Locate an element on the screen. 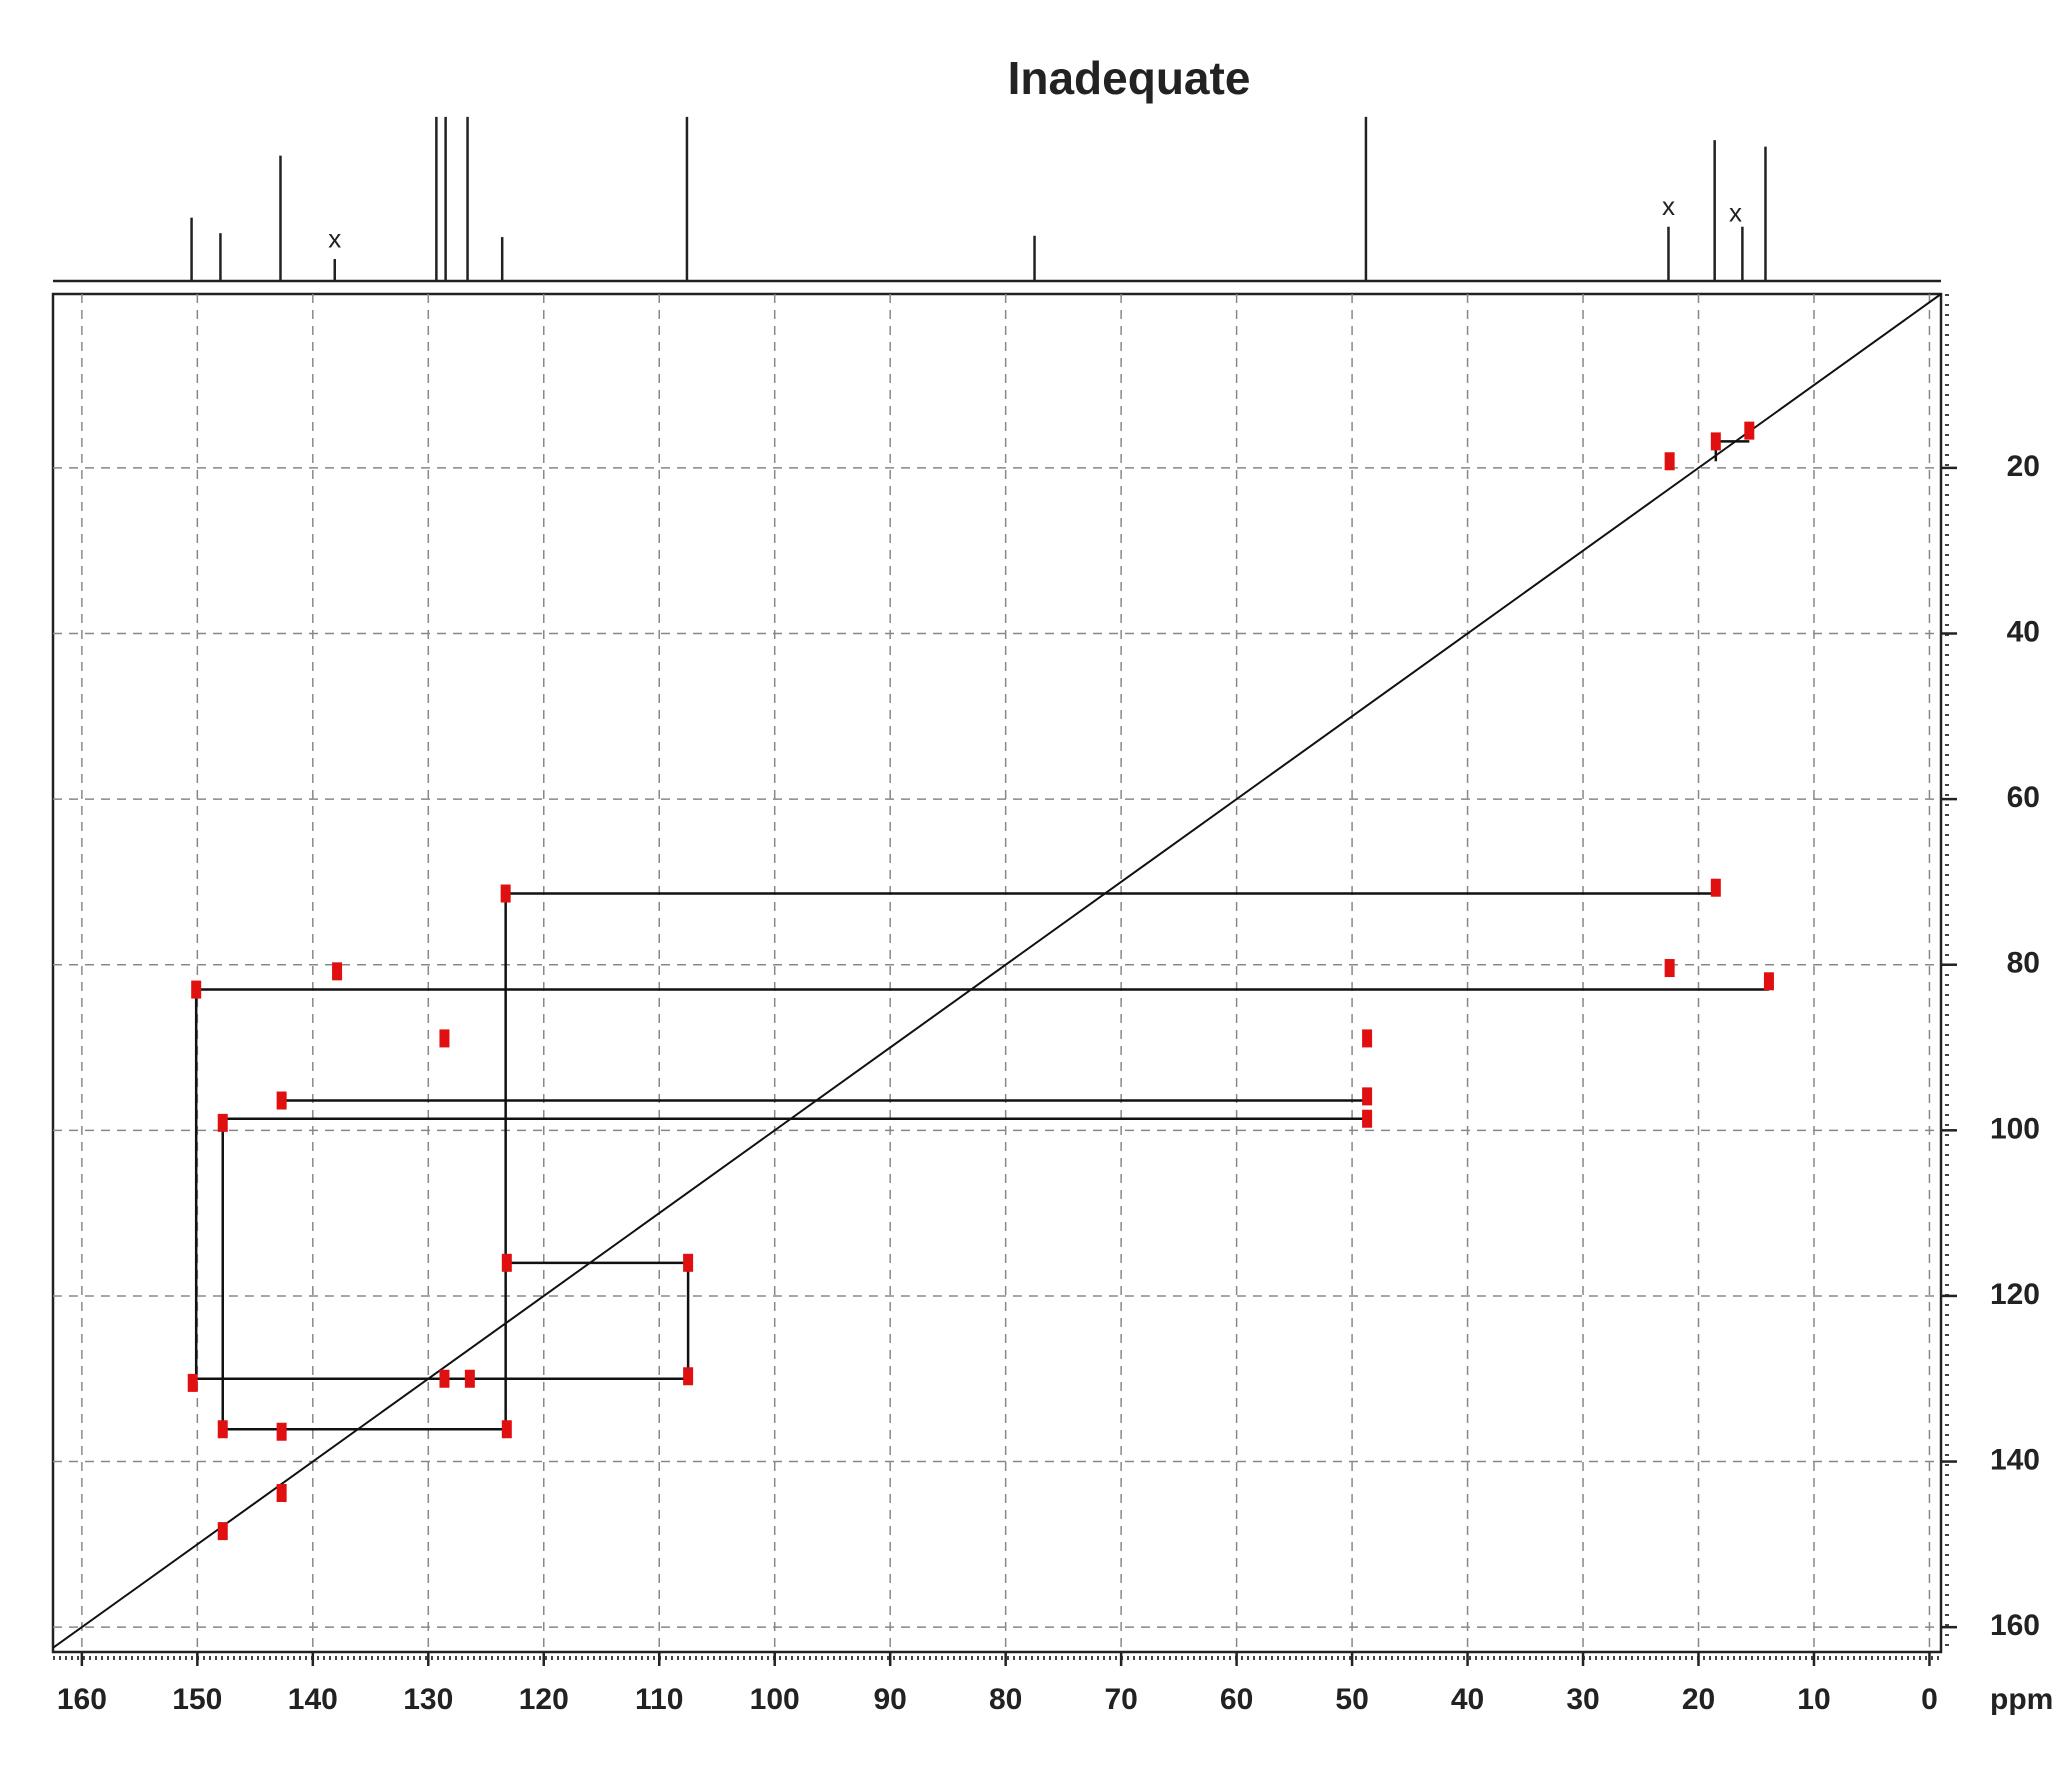  x-tick-label: 10 is located at coordinates (1813, 1699).